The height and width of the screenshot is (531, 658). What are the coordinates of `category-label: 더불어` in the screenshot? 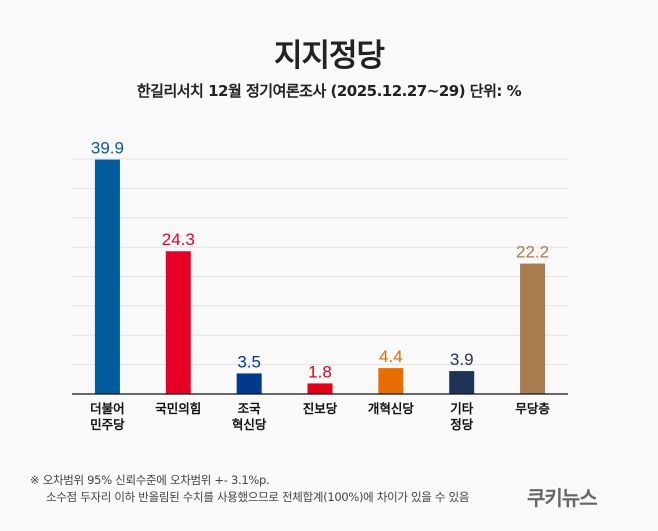 It's located at (107, 408).